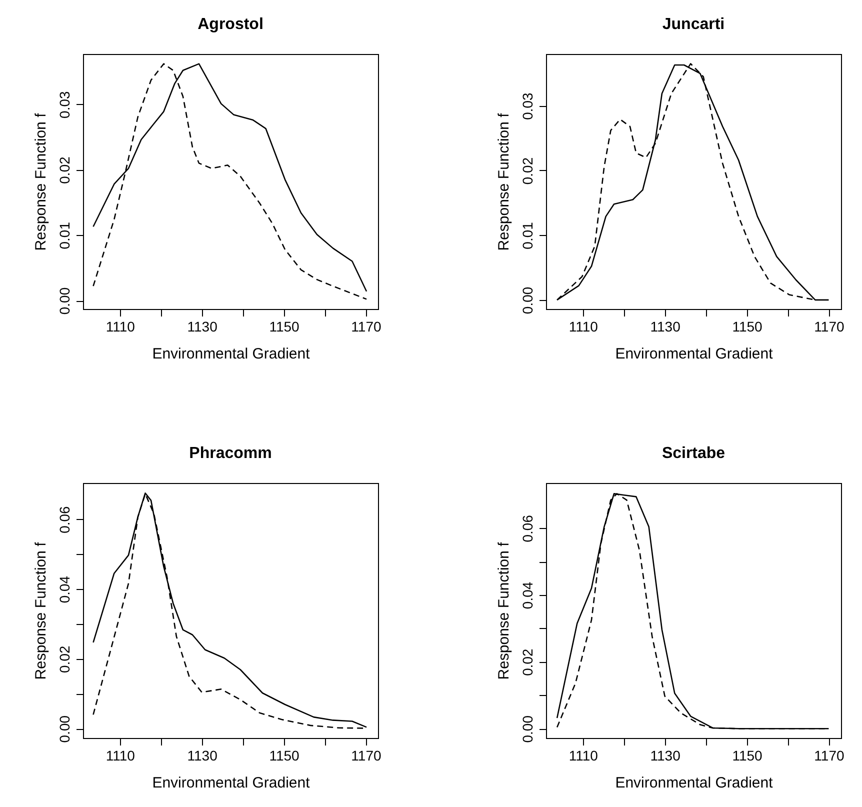 The height and width of the screenshot is (807, 862). Describe the element at coordinates (694, 453) in the screenshot. I see `chart-title: Scirtabe` at that location.